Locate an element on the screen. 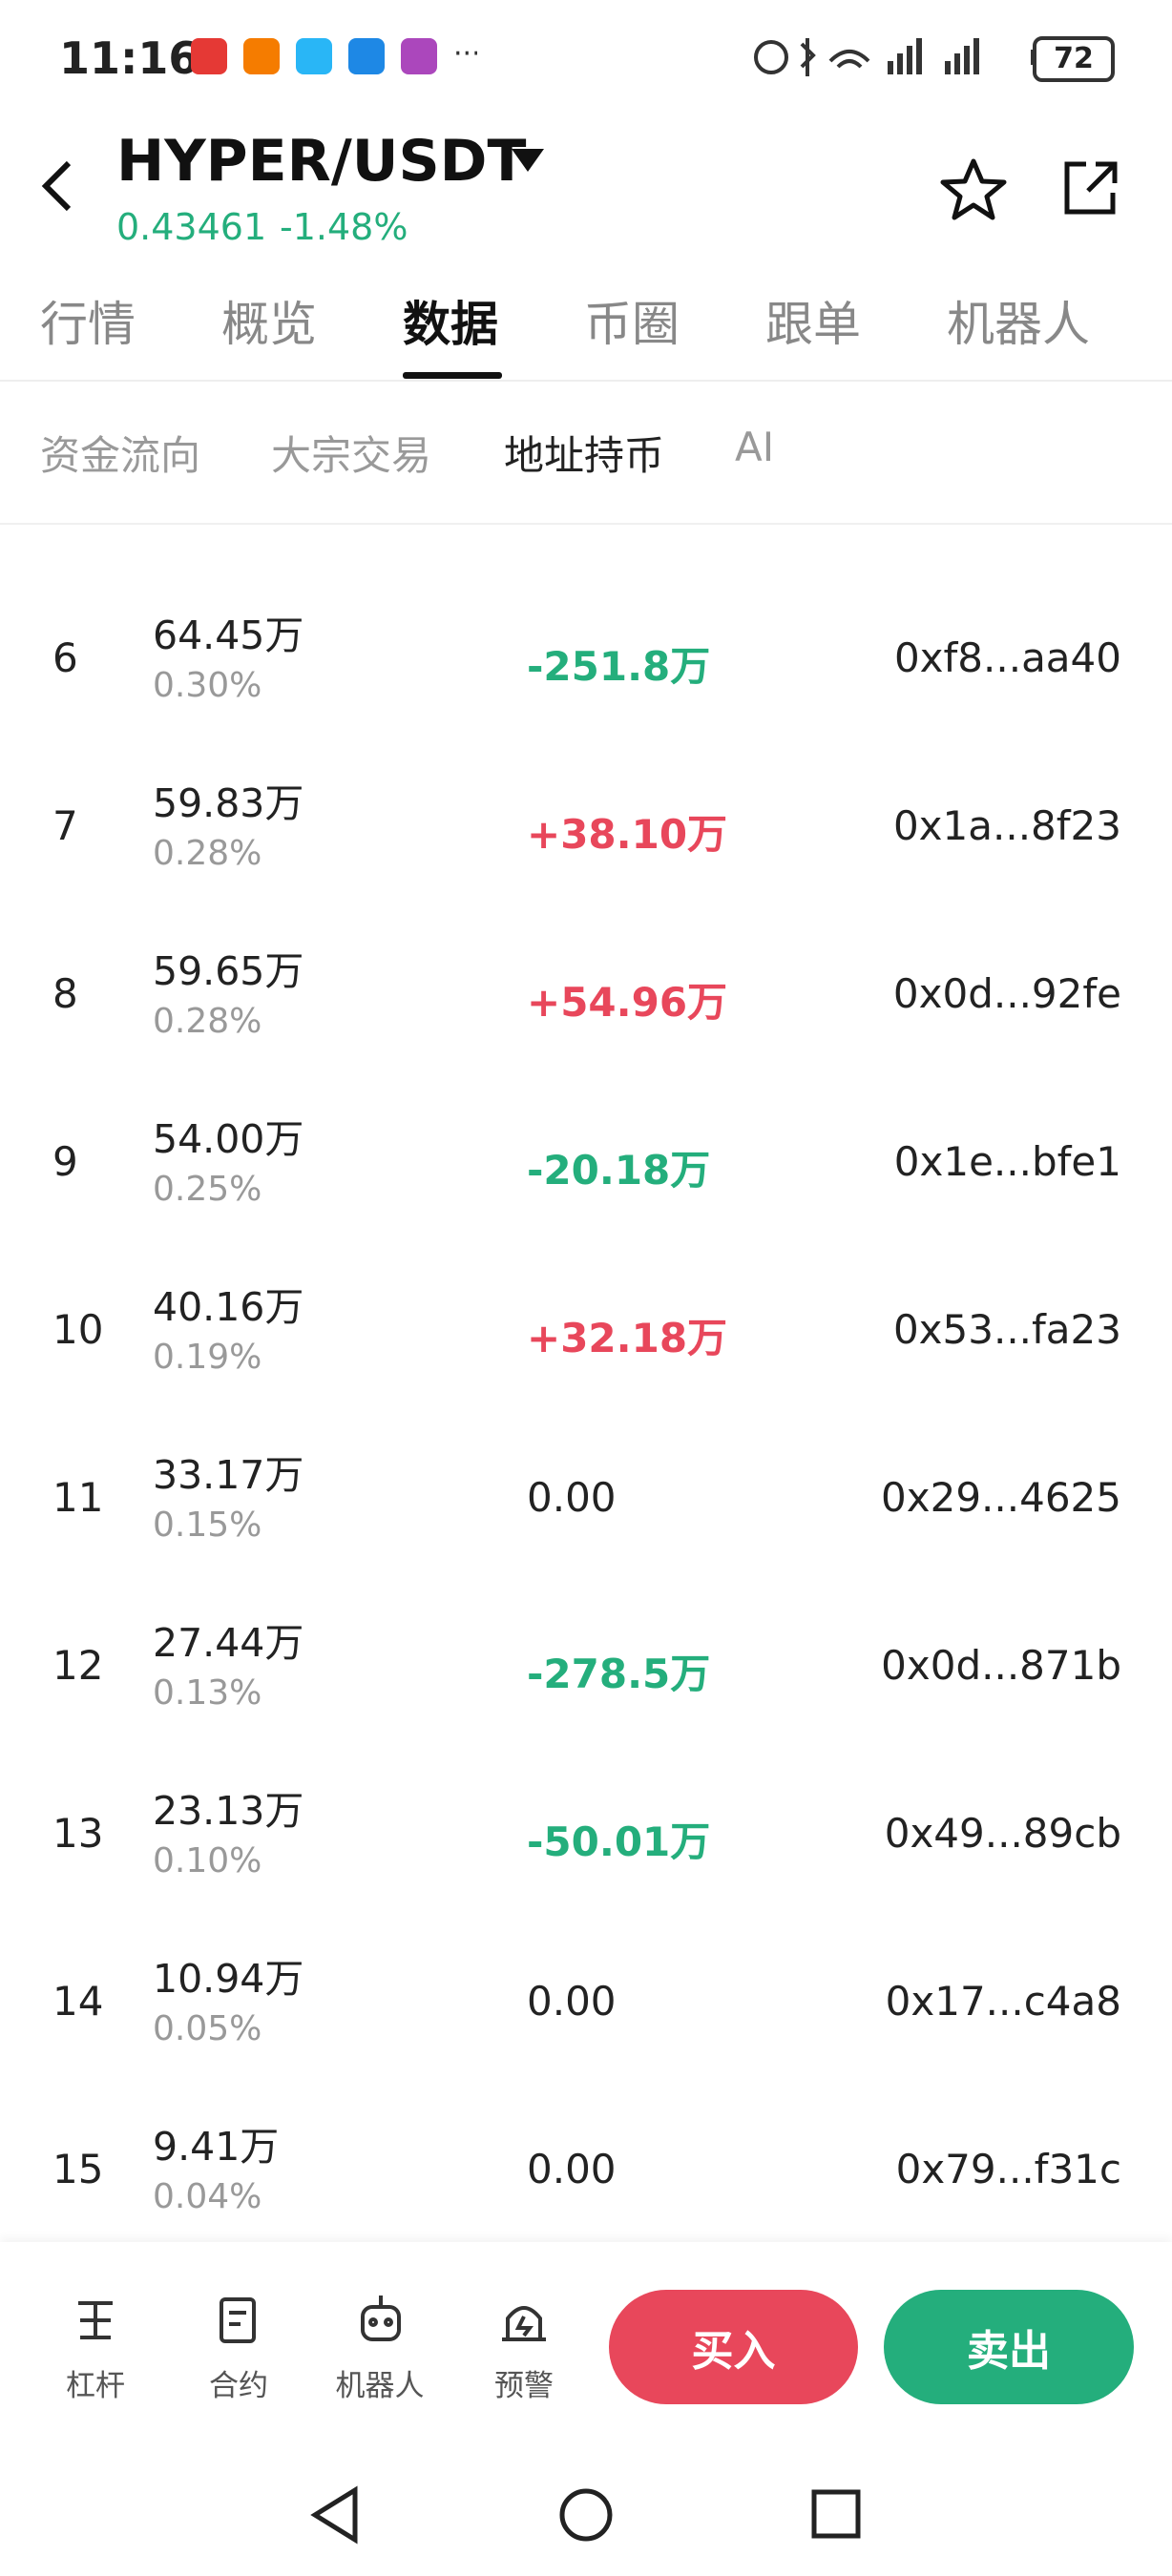  rank: 11 is located at coordinates (78, 1497).